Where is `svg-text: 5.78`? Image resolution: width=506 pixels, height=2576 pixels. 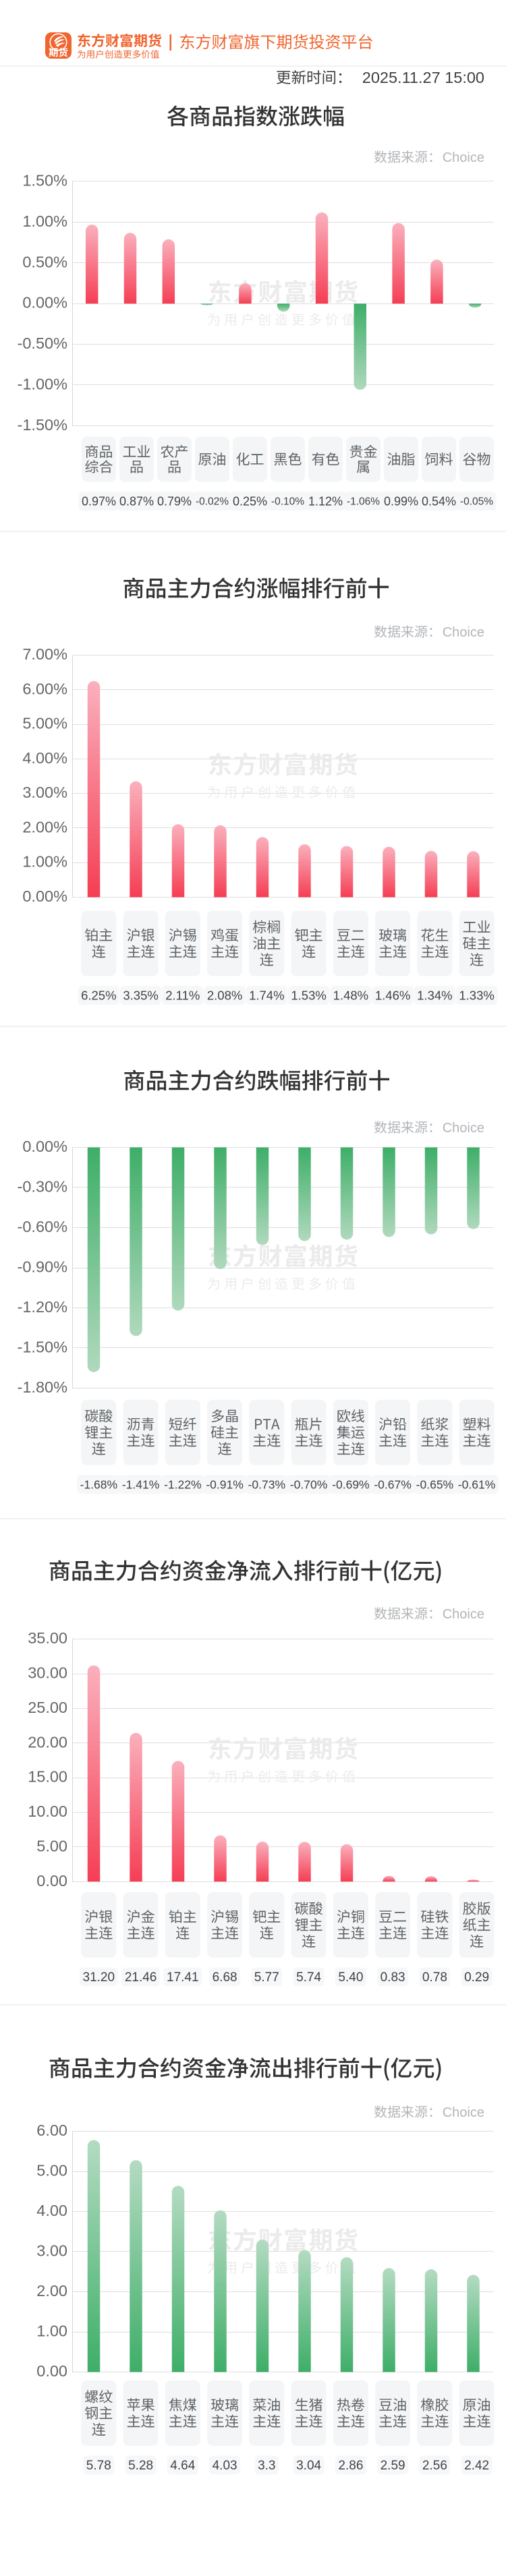
svg-text: 5.78 is located at coordinates (98, 2466).